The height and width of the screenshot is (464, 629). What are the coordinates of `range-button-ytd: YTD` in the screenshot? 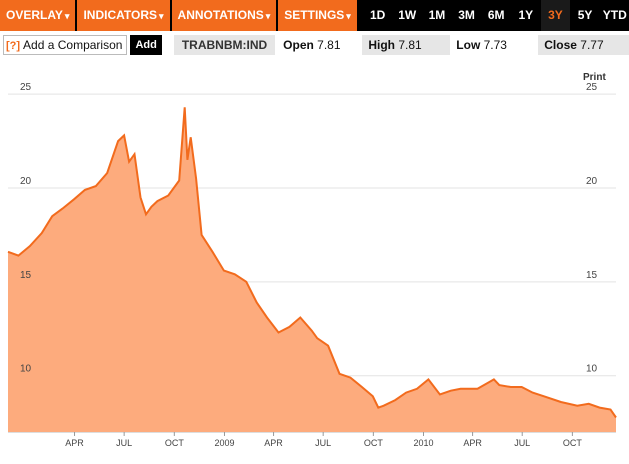 It's located at (614, 15).